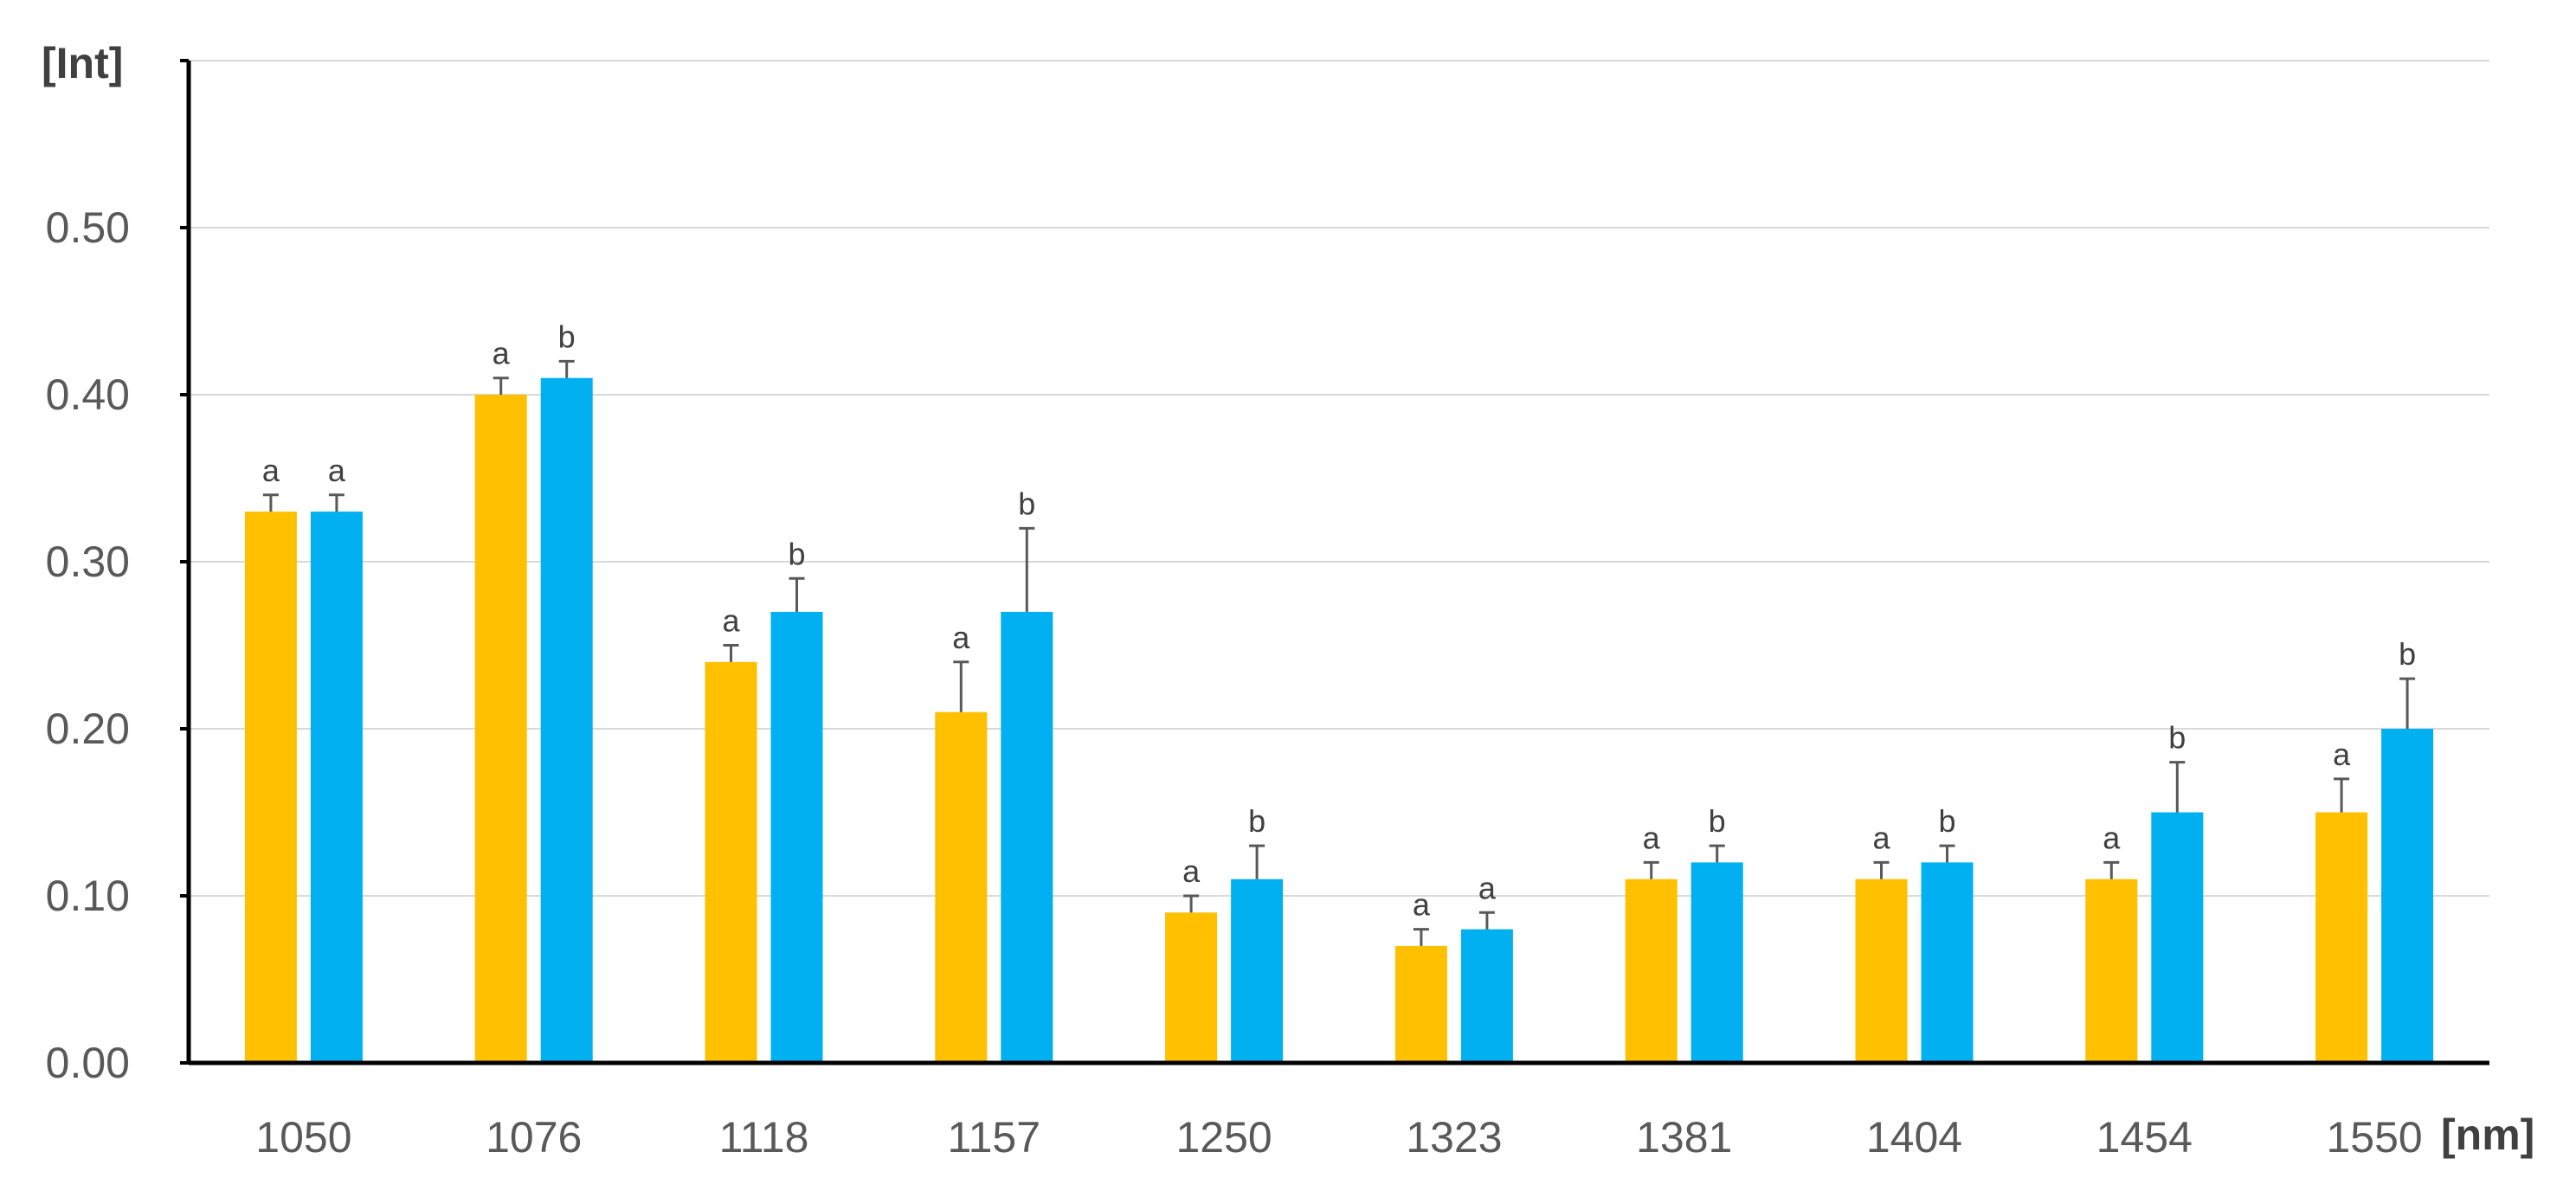  What do you see at coordinates (1223, 1138) in the screenshot?
I see `x-tick-label: 1250` at bounding box center [1223, 1138].